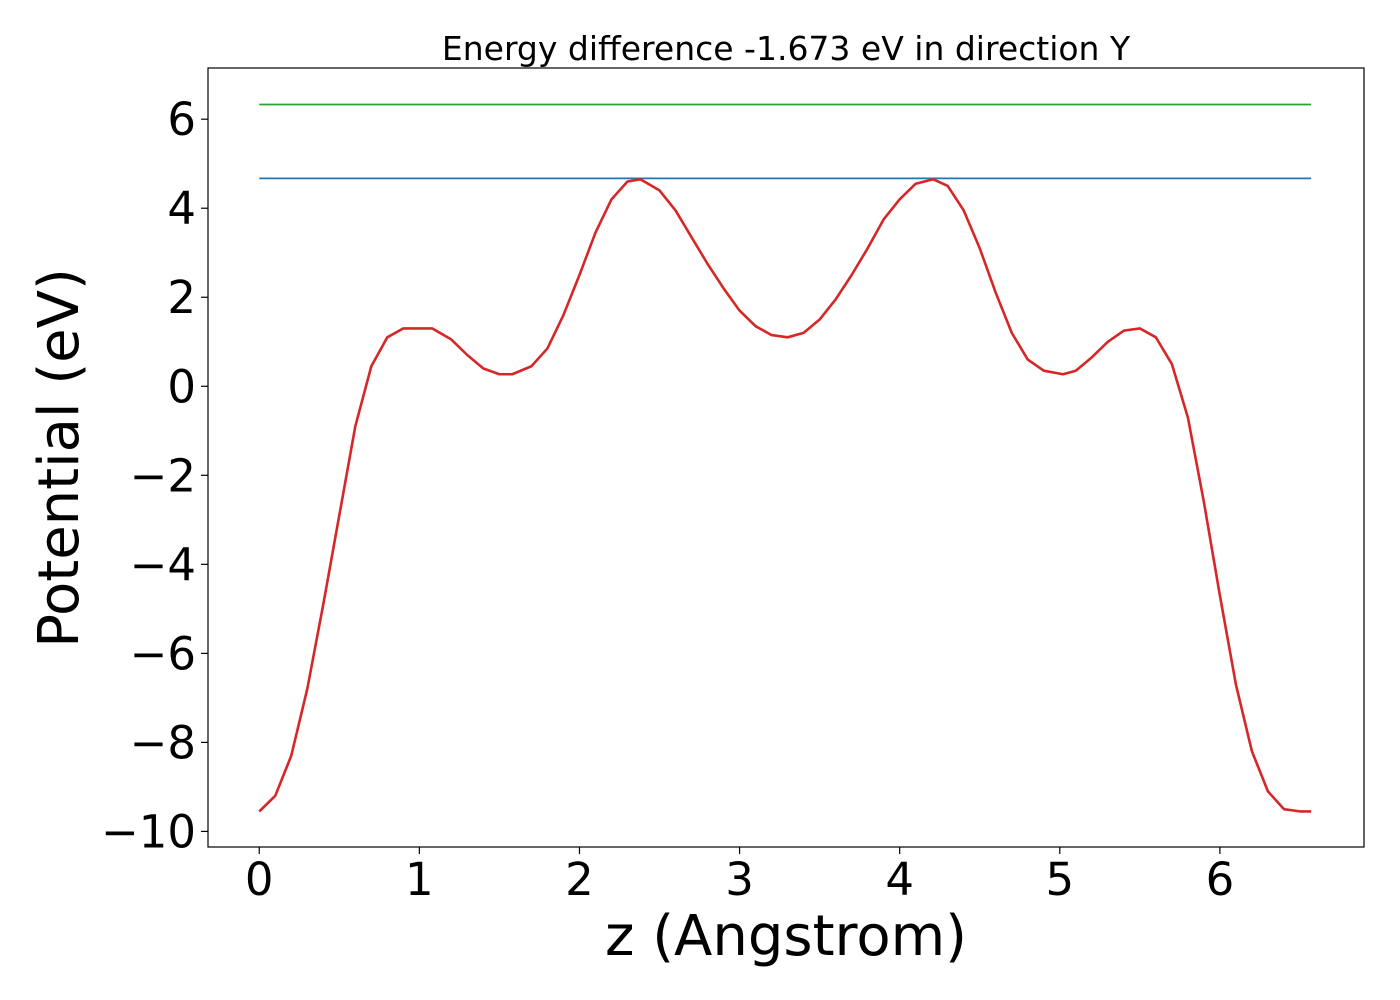  I want to click on y-tick-label: 4, so click(181, 208).